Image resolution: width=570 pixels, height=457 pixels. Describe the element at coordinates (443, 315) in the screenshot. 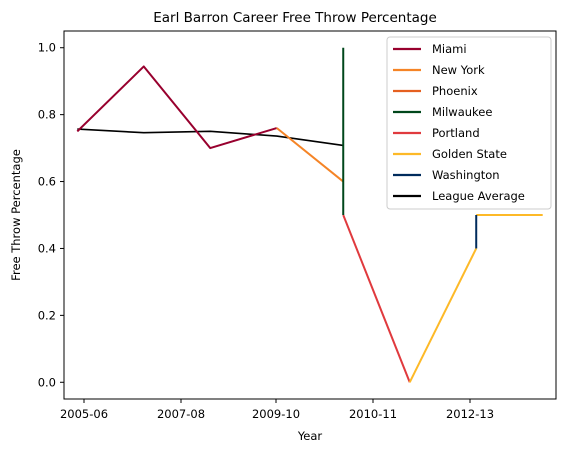

I see `series-line-golden-state` at that location.